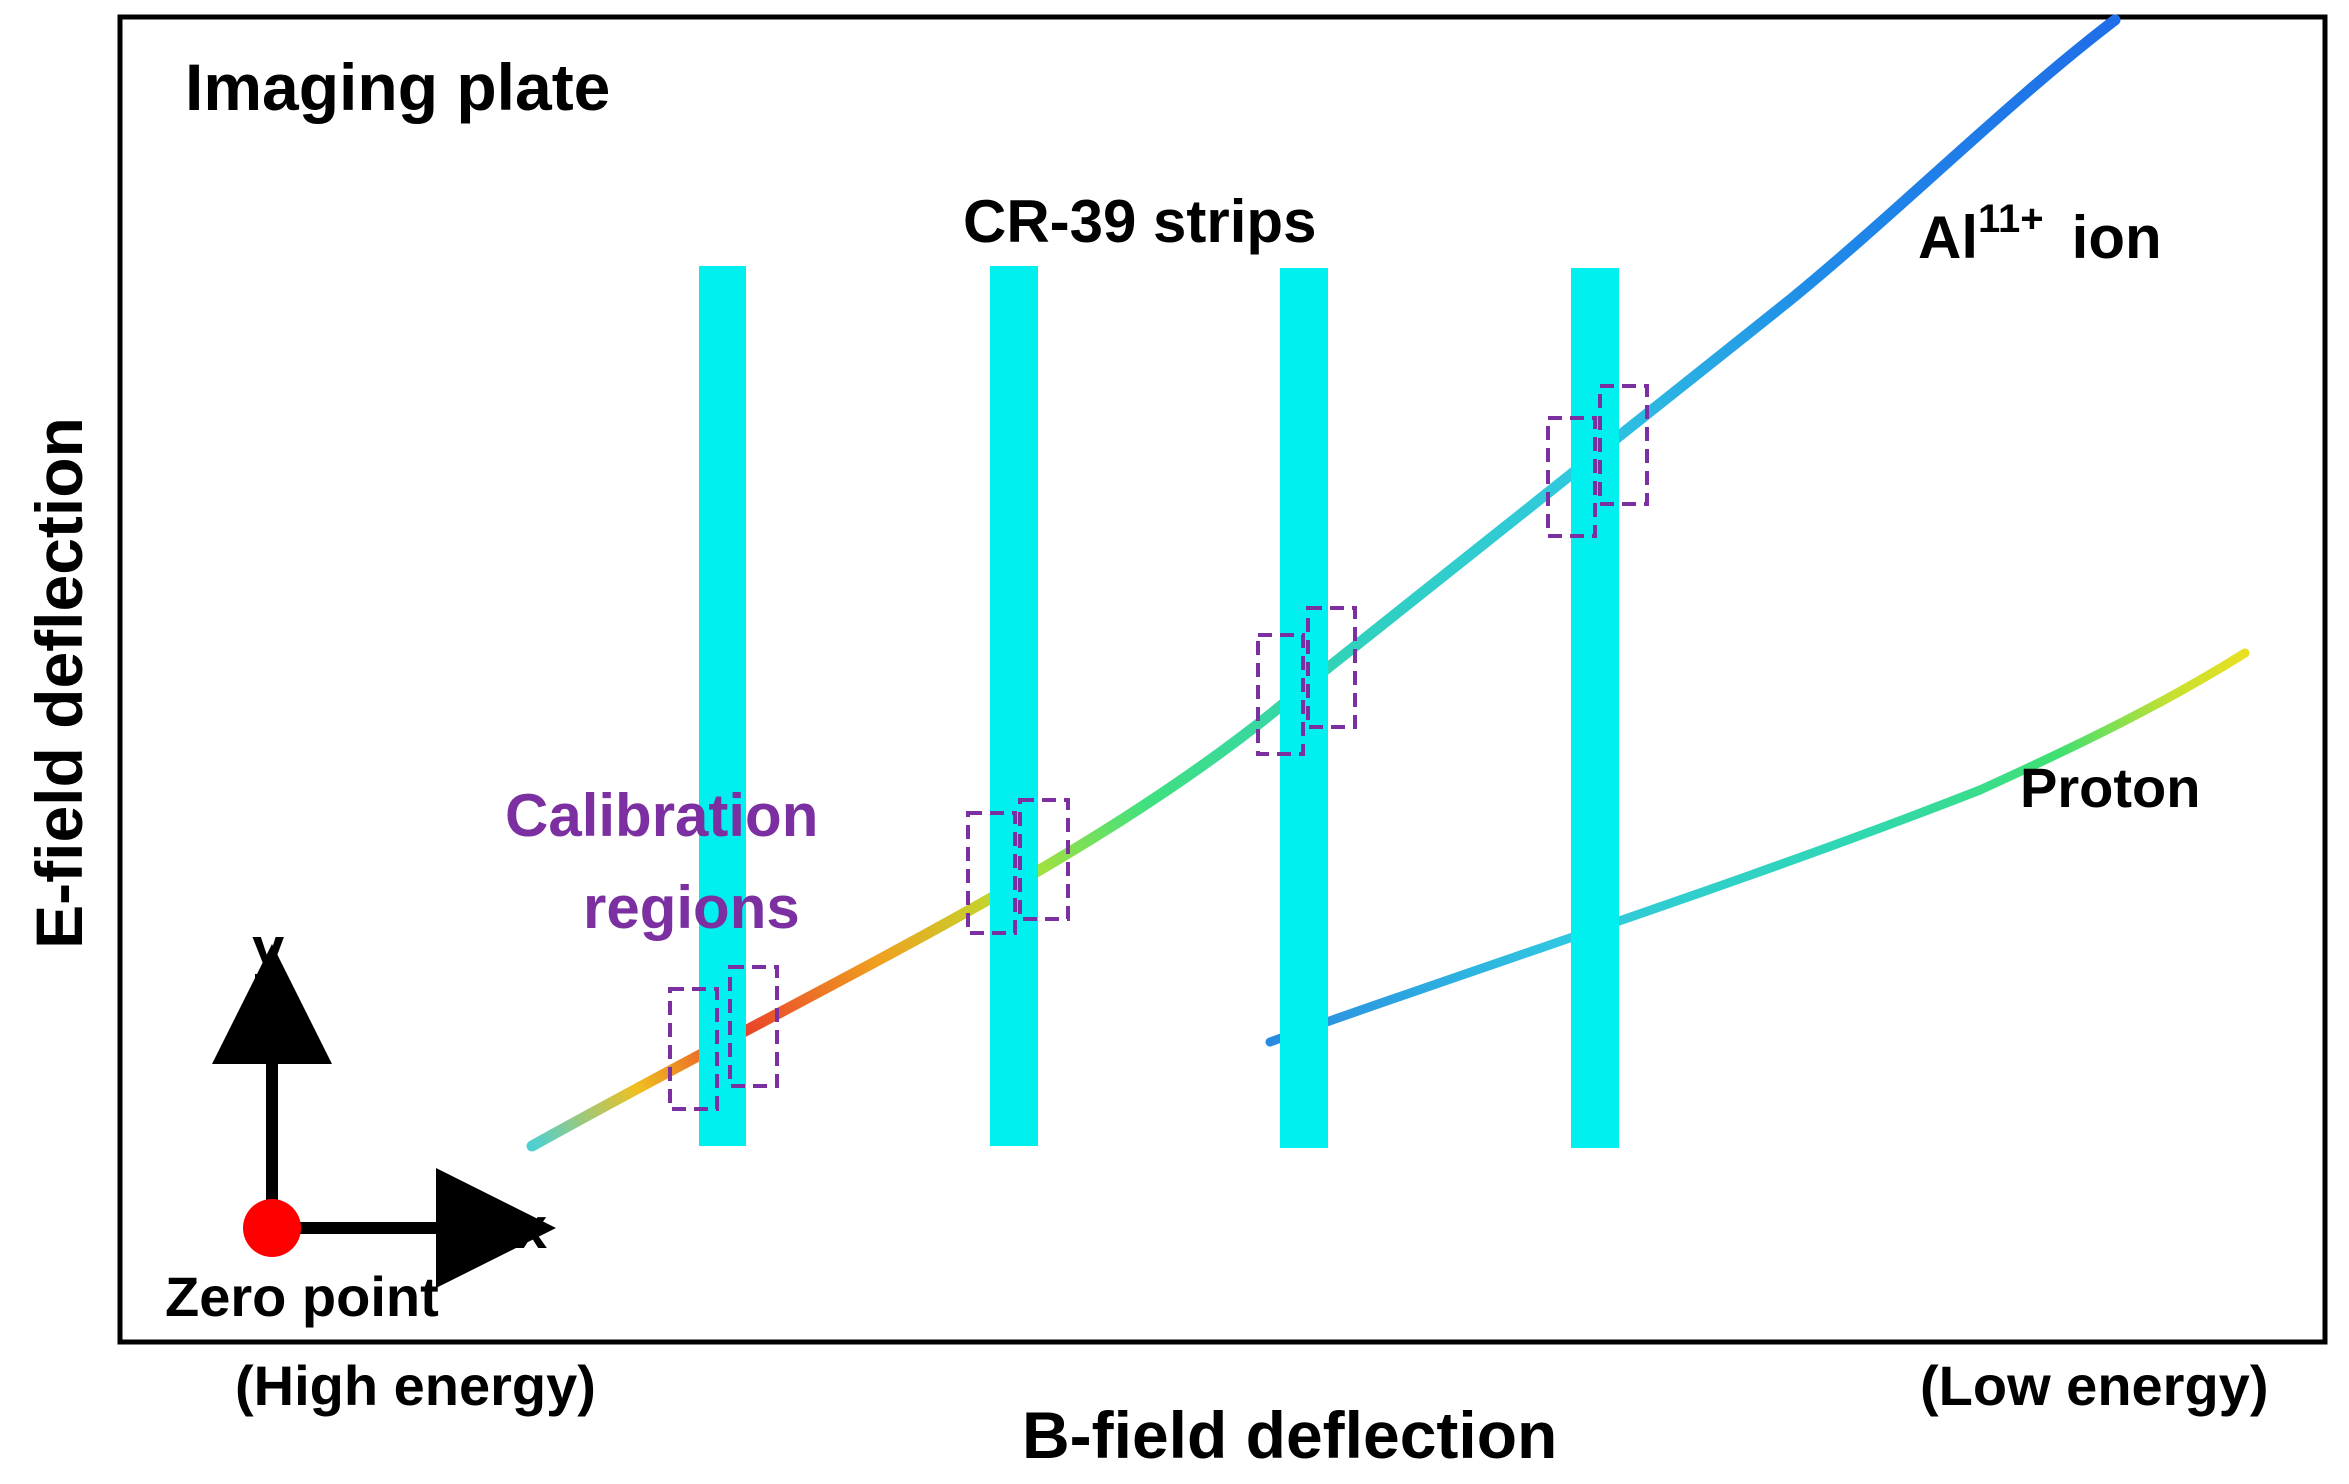 The image size is (2349, 1484). Describe the element at coordinates (397, 87) in the screenshot. I see `plate-title: Imaging plate` at that location.